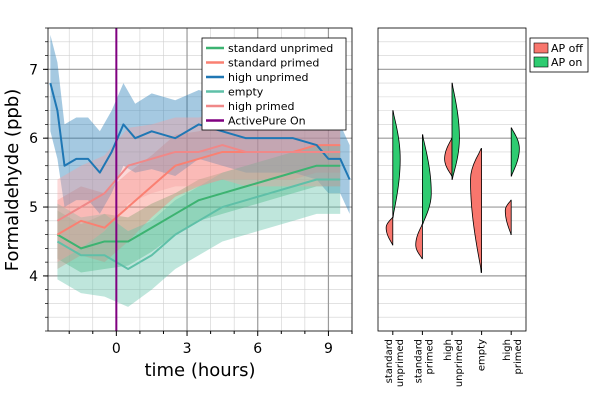  Describe the element at coordinates (198, 183) in the screenshot. I see `line-high-primed` at that location.